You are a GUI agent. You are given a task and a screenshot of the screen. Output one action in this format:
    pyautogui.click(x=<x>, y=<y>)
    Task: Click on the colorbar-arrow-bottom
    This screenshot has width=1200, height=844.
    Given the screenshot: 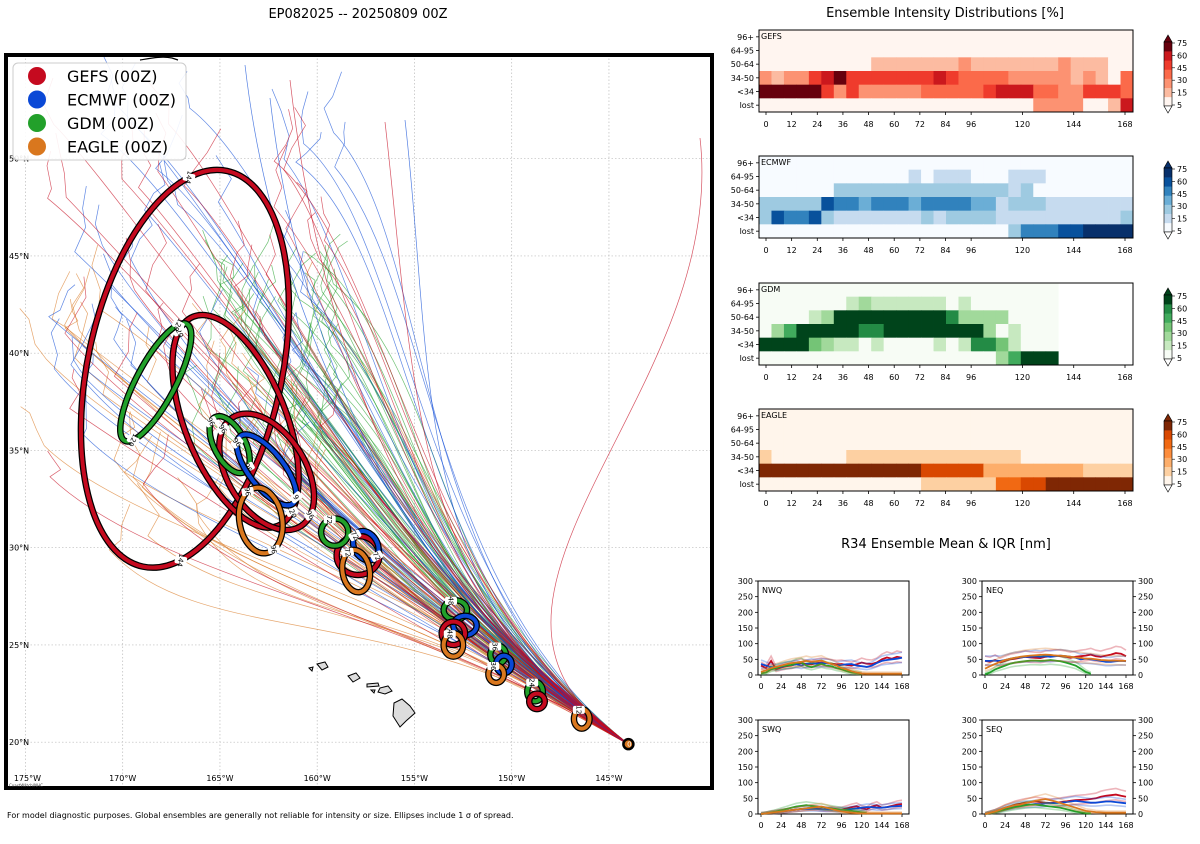 What is the action you would take?
    pyautogui.click(x=1168, y=362)
    